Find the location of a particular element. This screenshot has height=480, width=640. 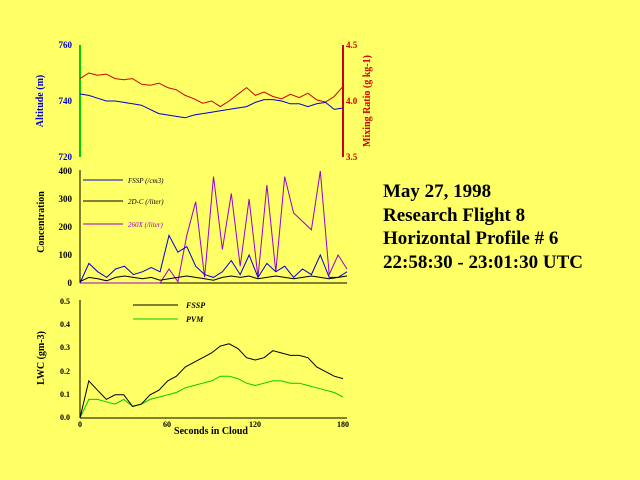

p2-ytick-300: 300 is located at coordinates (66, 199).